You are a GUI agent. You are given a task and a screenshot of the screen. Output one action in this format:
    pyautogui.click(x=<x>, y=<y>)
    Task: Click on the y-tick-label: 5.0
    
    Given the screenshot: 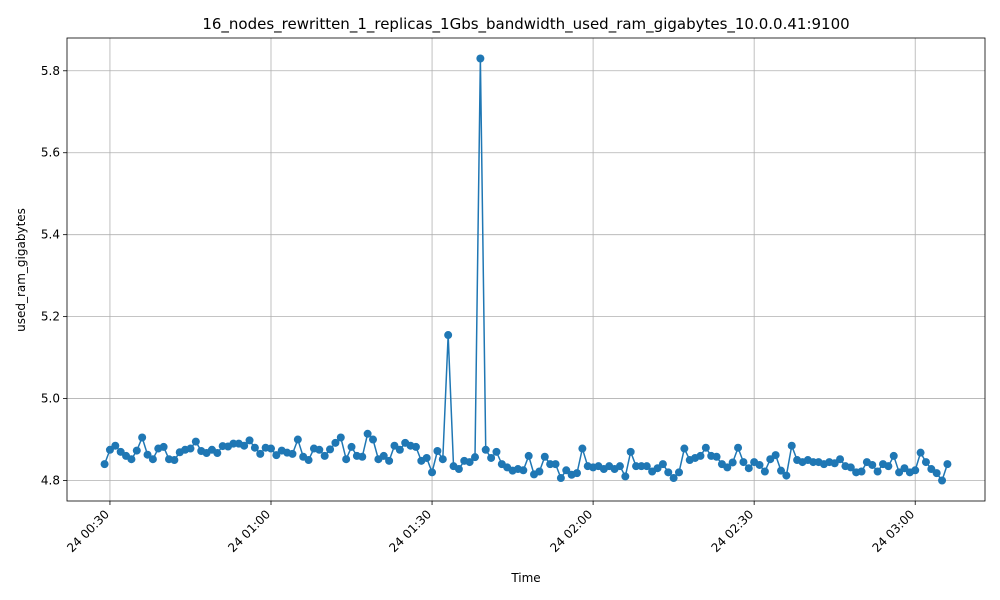 What is the action you would take?
    pyautogui.click(x=50, y=399)
    